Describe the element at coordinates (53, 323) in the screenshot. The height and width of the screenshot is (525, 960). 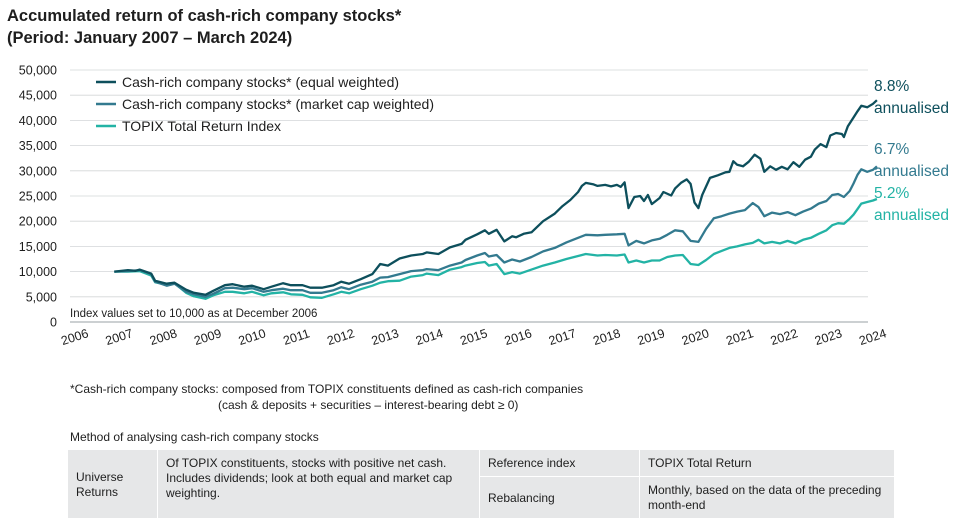
I see `y-tick-label: 0` at that location.